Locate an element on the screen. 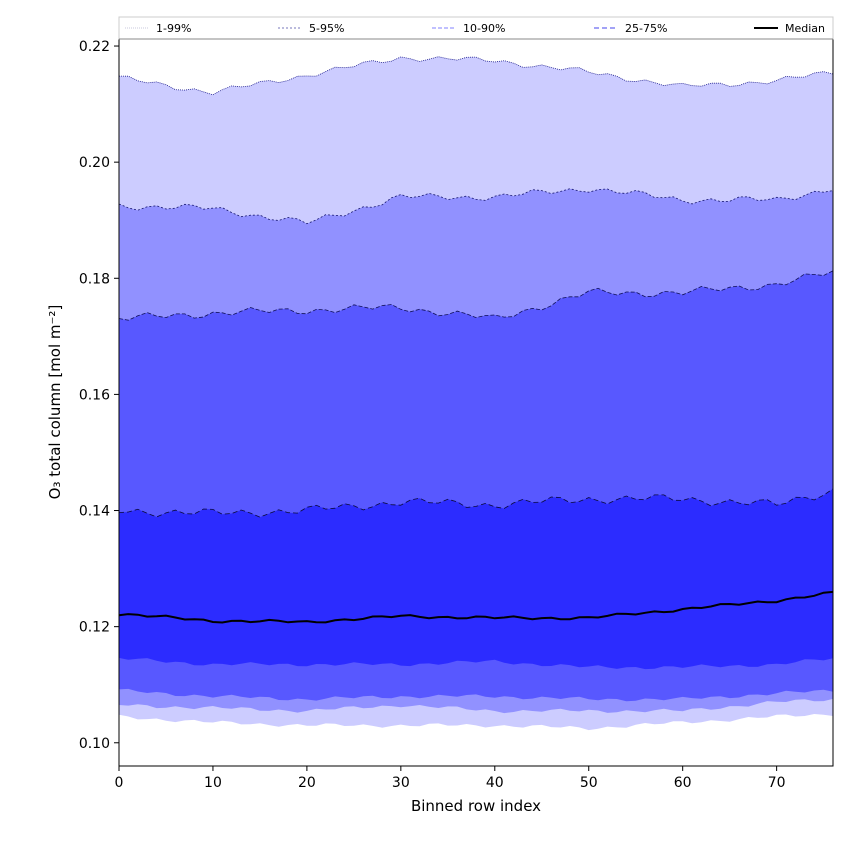 This screenshot has height=850, width=850. x-tick-label: 40 is located at coordinates (495, 783).